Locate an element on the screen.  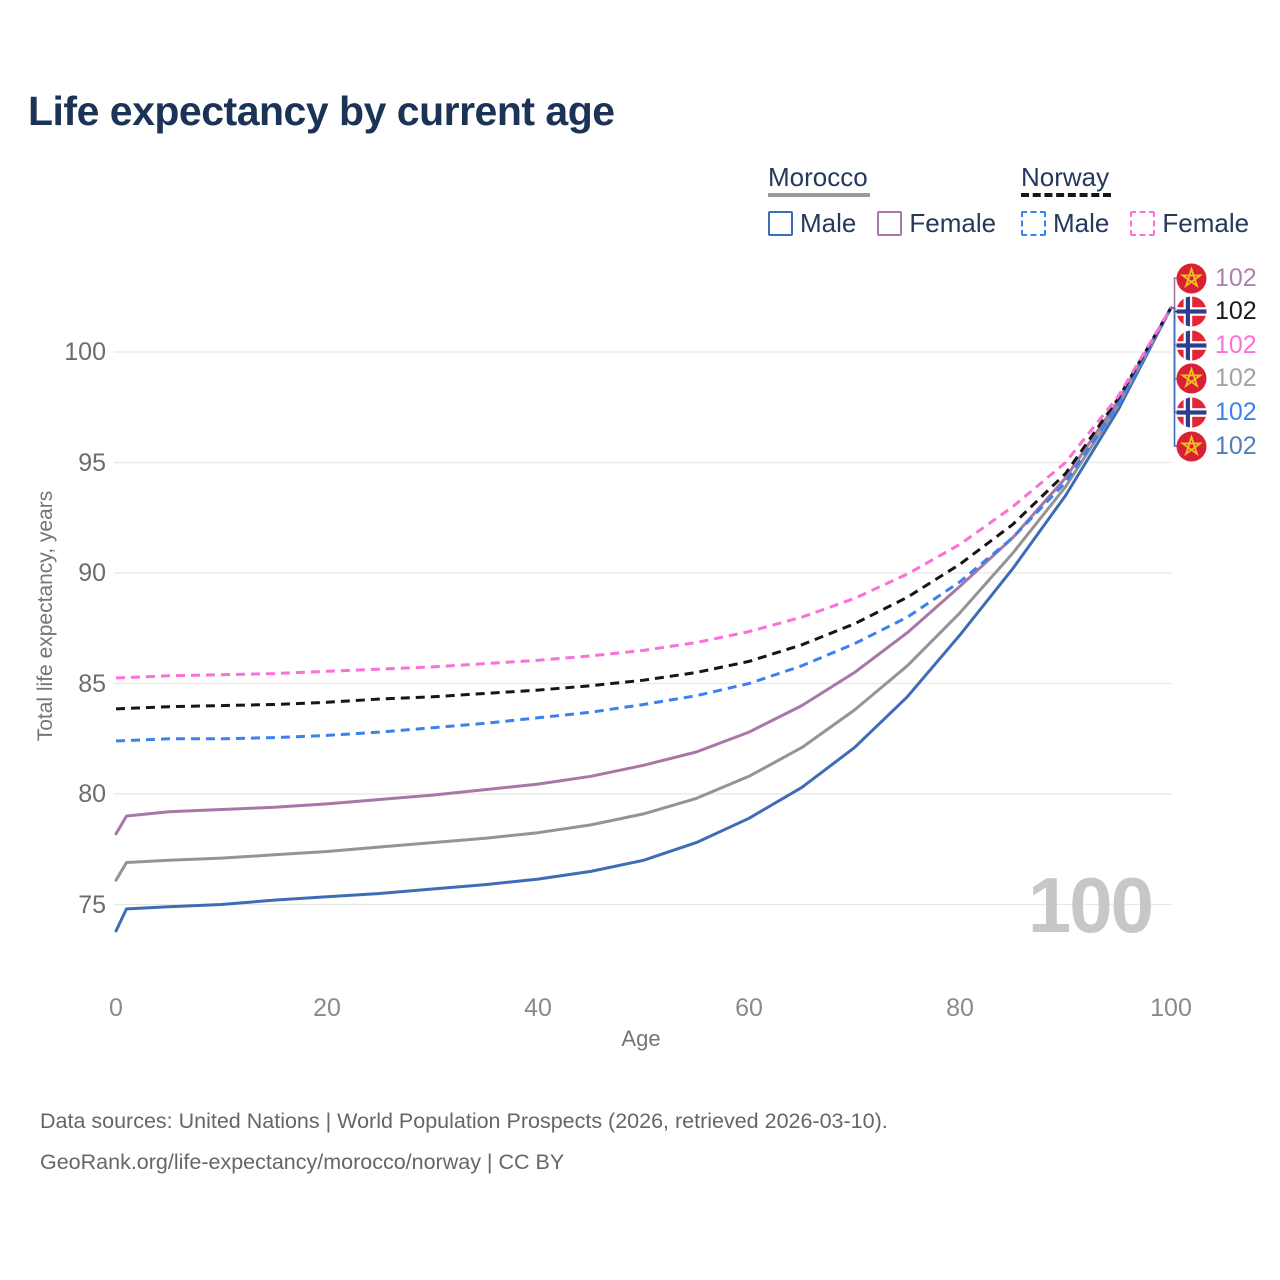
x-tick-60: 60 is located at coordinates (749, 1008).